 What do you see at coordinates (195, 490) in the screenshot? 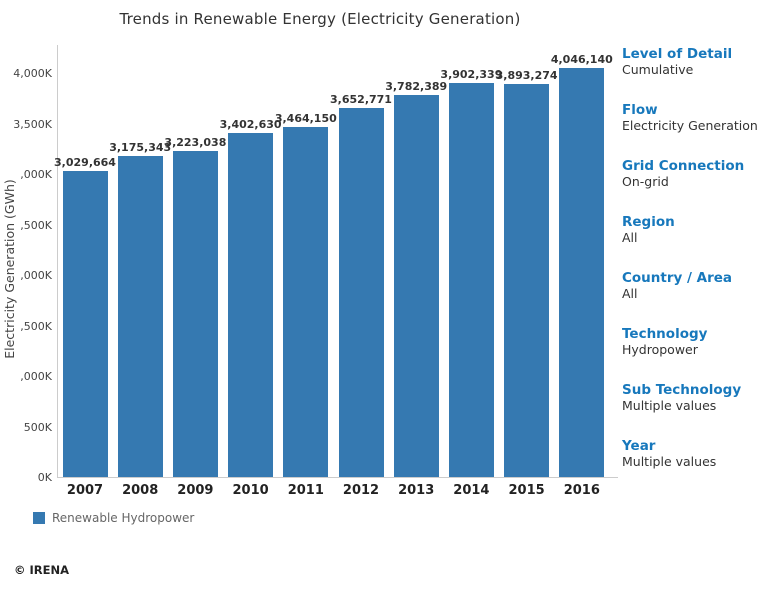
I see `x-axis-tick-label: 2009` at bounding box center [195, 490].